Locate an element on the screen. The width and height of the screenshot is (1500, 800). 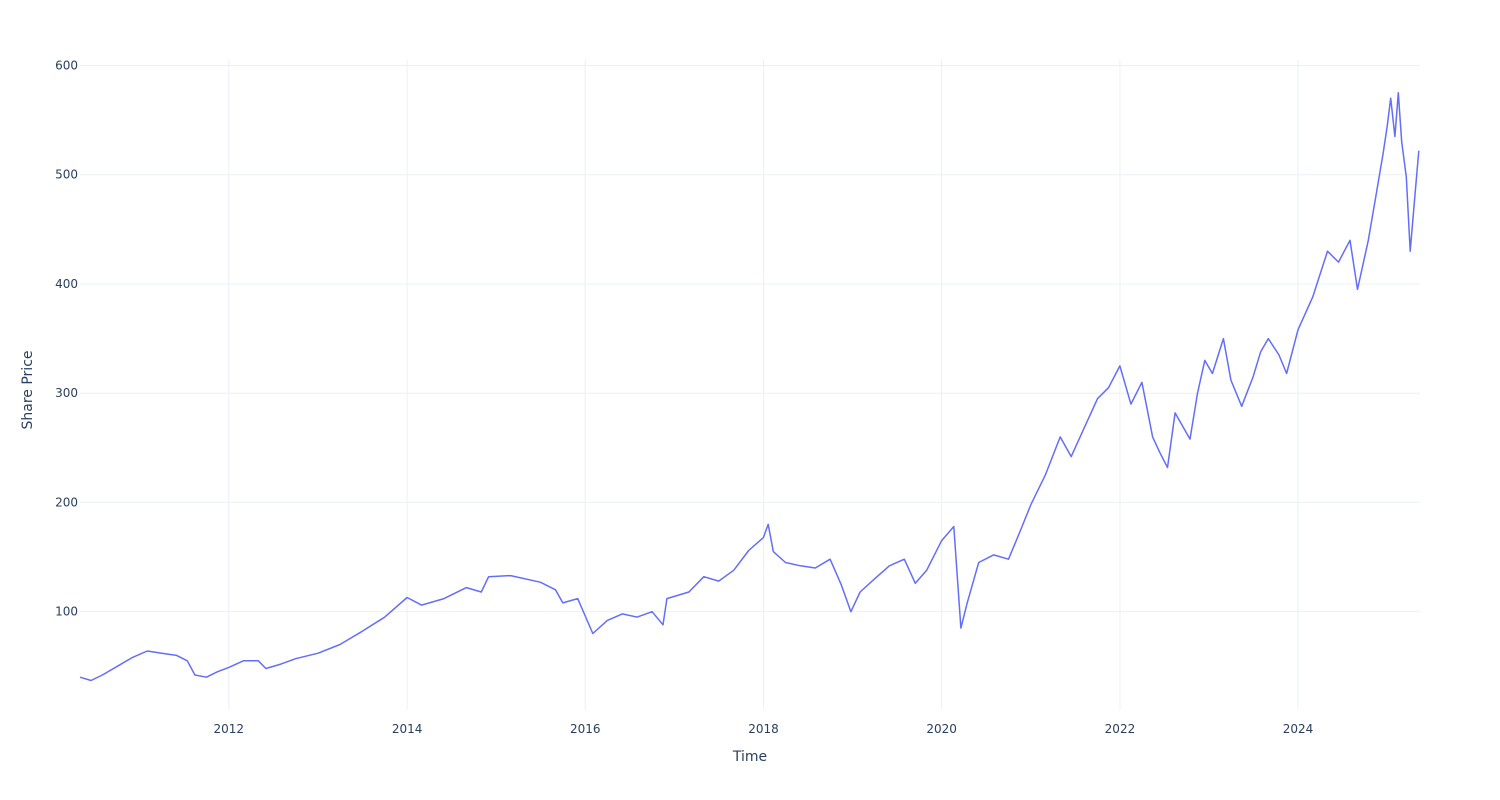
x-tick-label: 2018 is located at coordinates (763, 729).